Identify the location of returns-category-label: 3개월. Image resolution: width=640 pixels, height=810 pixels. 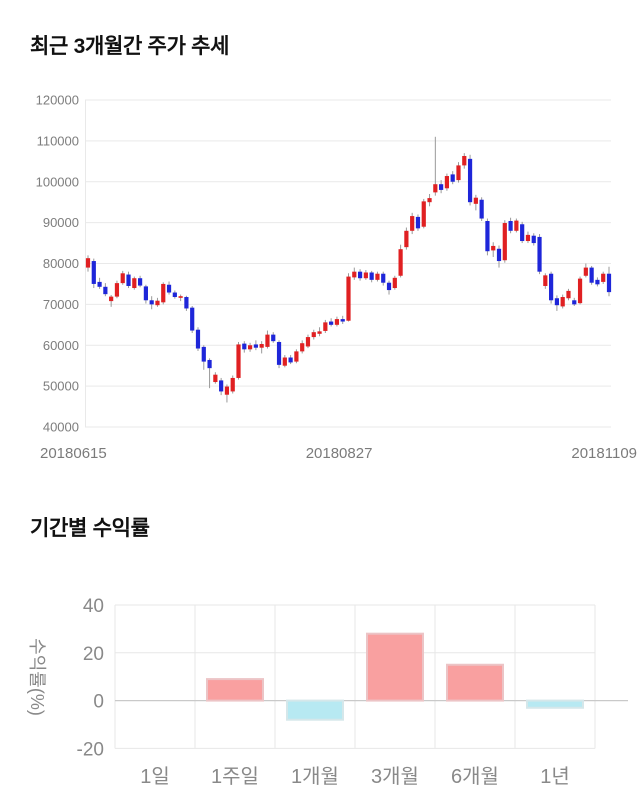
(395, 776).